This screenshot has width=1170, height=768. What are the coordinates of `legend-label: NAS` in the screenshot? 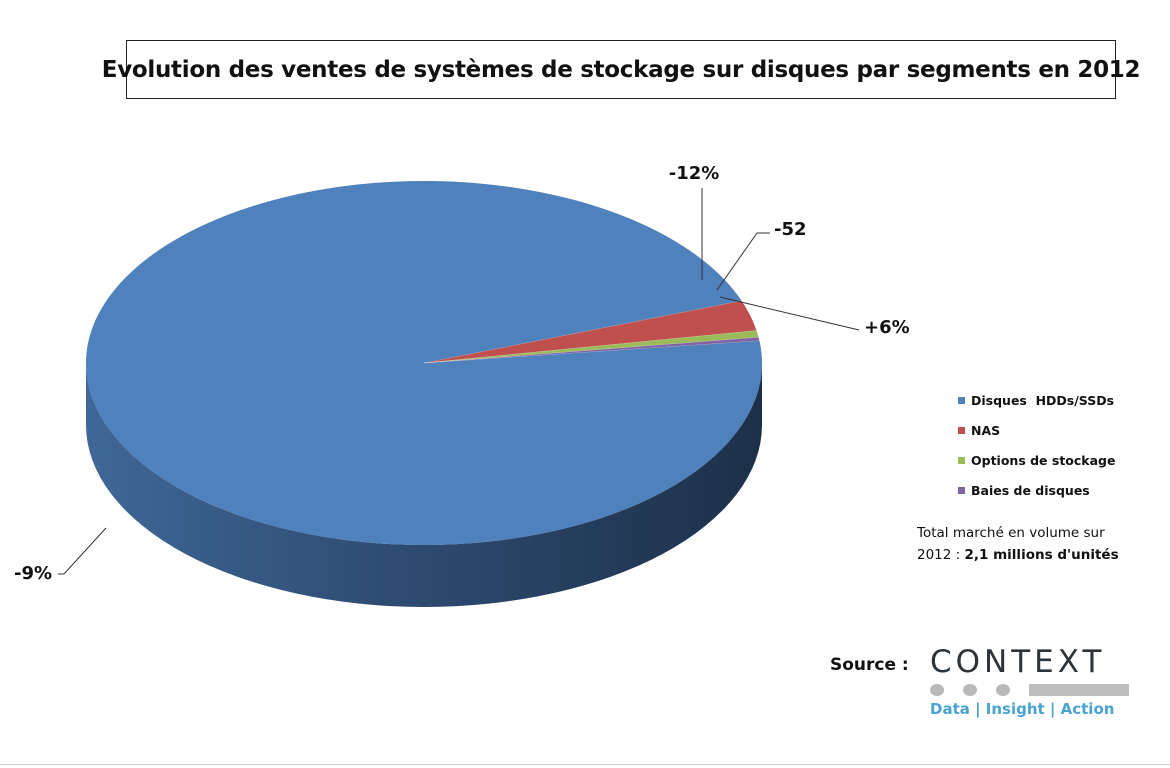 It's located at (986, 430).